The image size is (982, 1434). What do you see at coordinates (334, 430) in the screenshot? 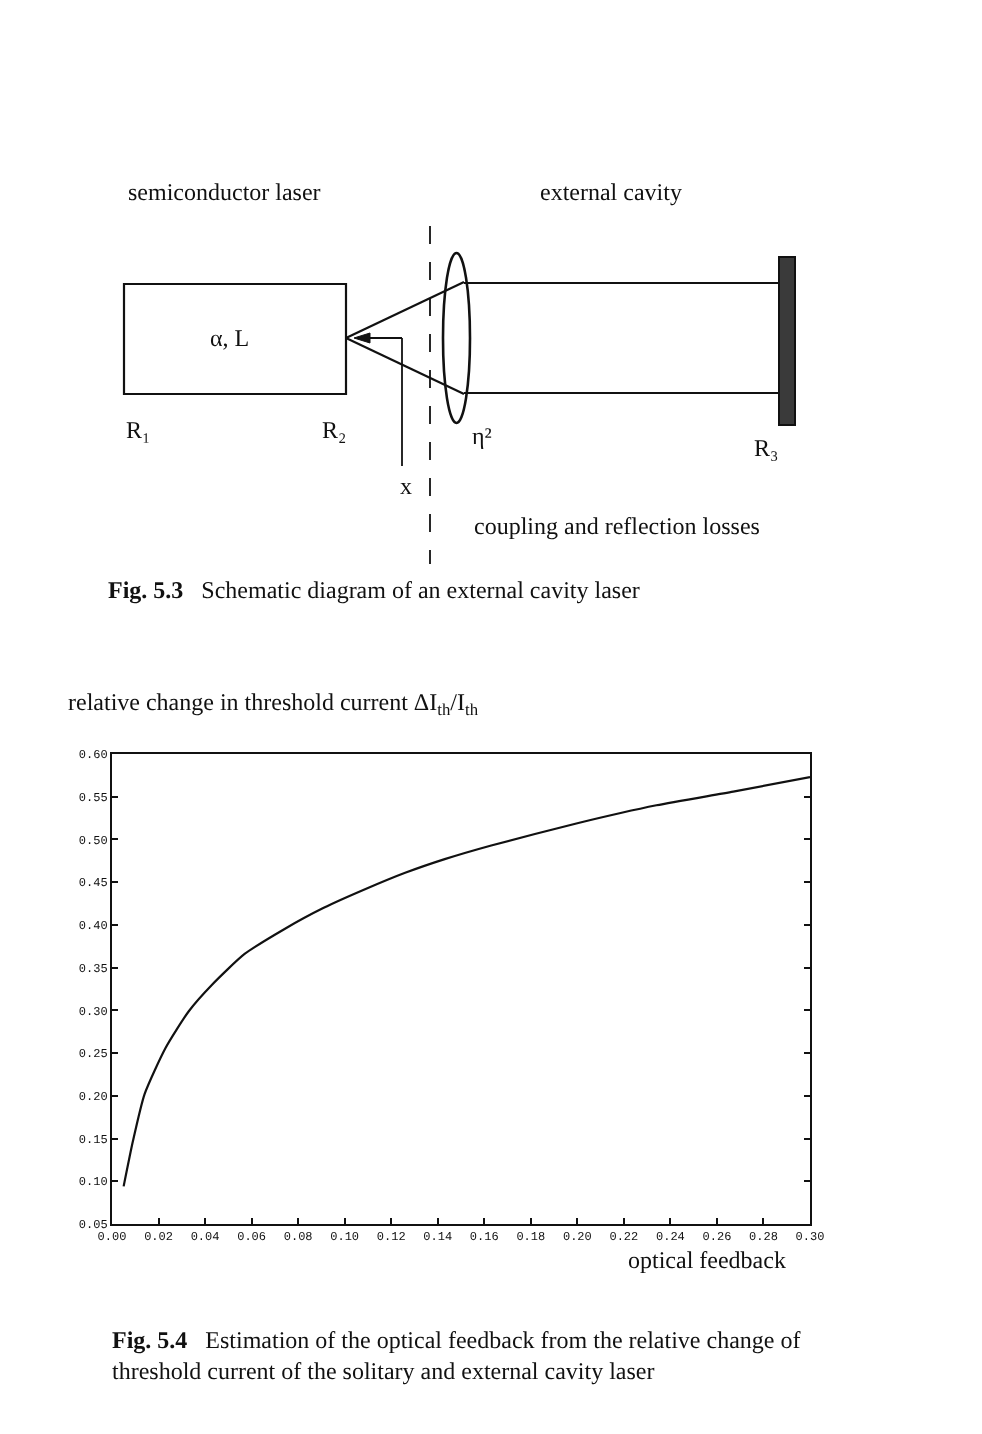
I see `text: R₂` at bounding box center [334, 430].